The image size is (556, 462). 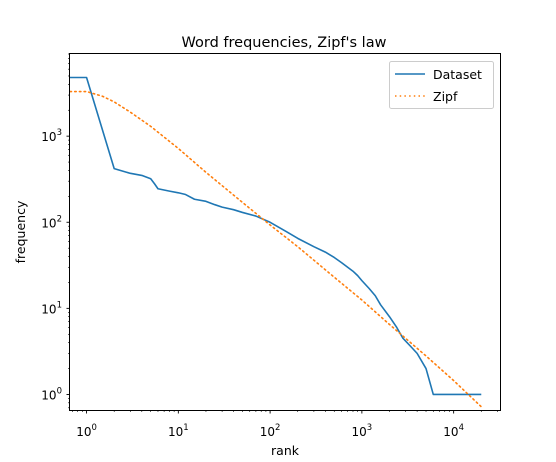 What do you see at coordinates (270, 431) in the screenshot?
I see `x-tick-label: 10²` at bounding box center [270, 431].